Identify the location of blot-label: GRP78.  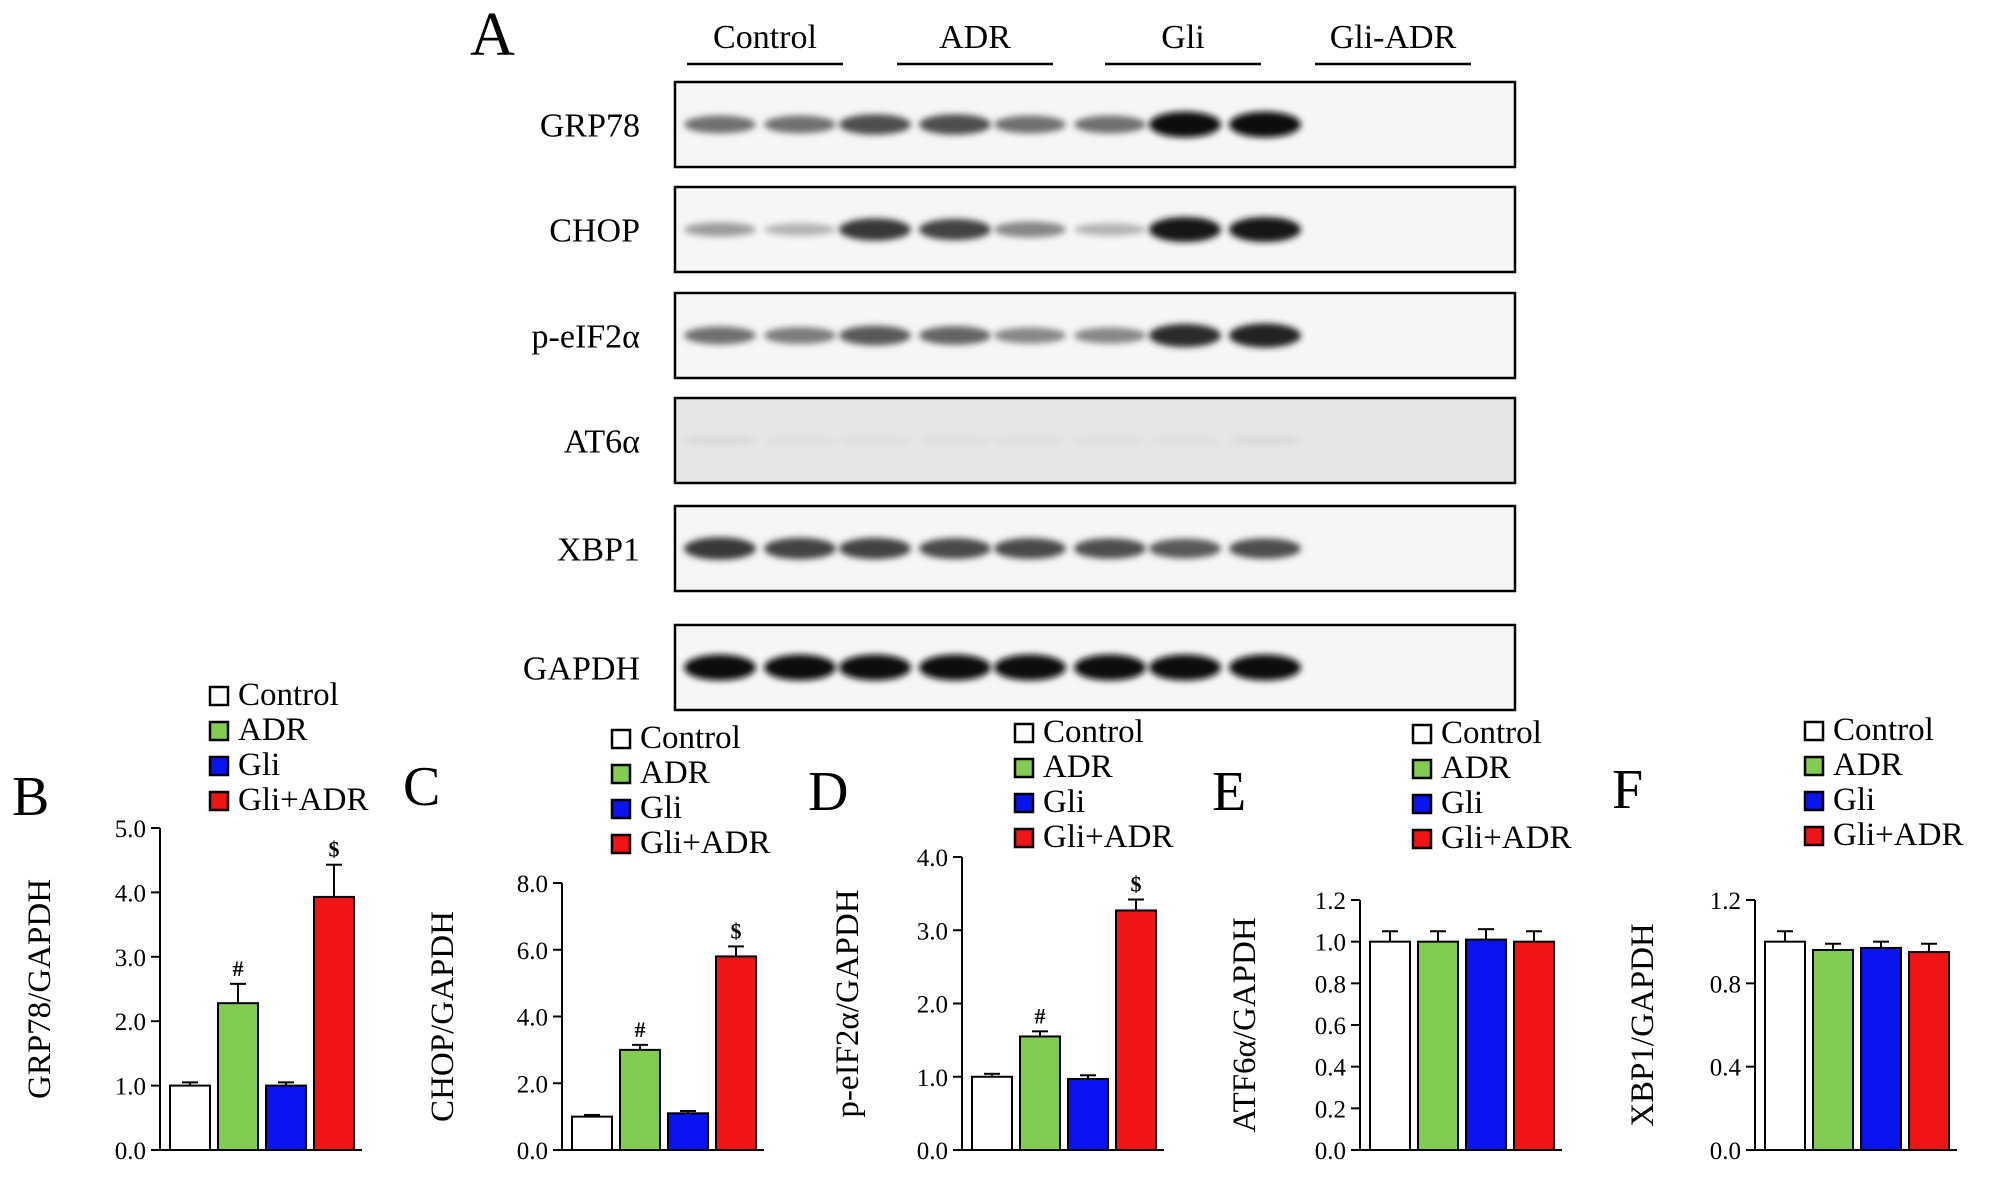
(590, 126).